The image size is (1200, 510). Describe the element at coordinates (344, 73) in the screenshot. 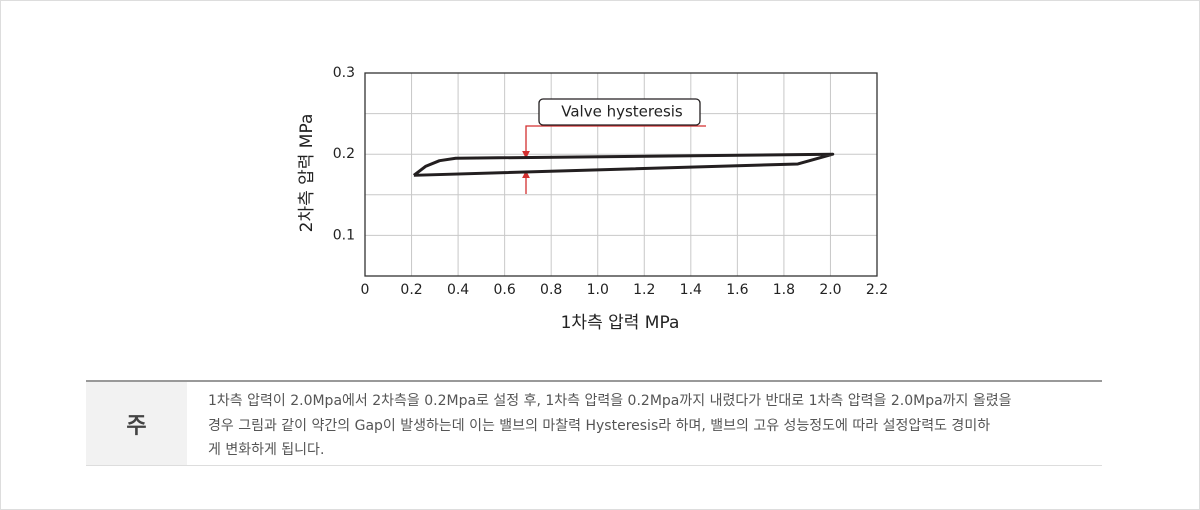

I see `y-tick-label: 0.3` at that location.